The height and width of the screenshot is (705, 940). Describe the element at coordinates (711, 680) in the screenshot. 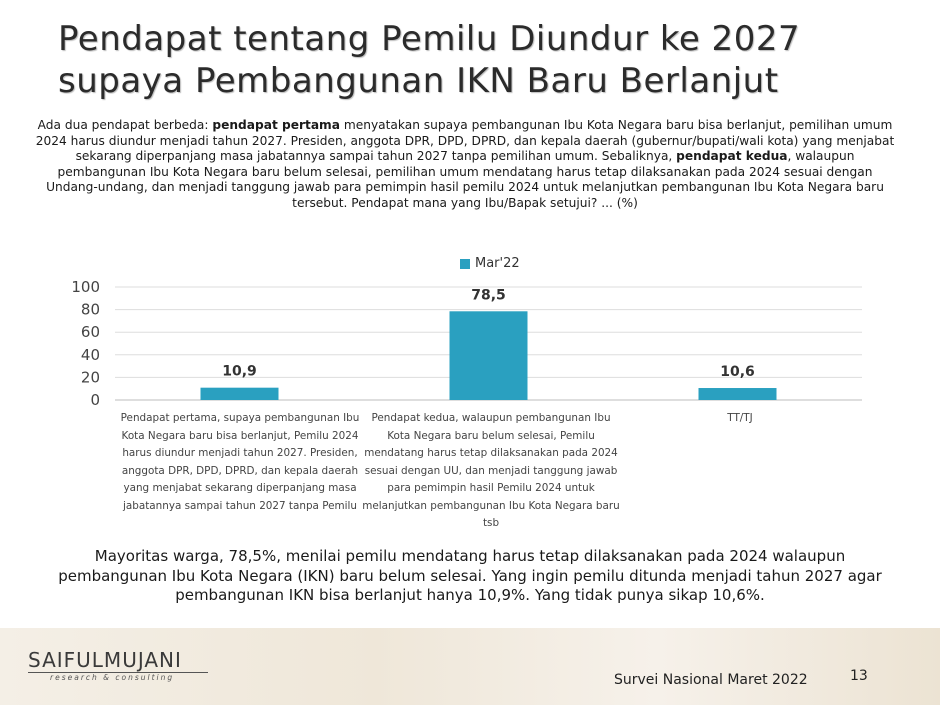

I see `survey-label: Survei Nasional Maret 2022` at that location.